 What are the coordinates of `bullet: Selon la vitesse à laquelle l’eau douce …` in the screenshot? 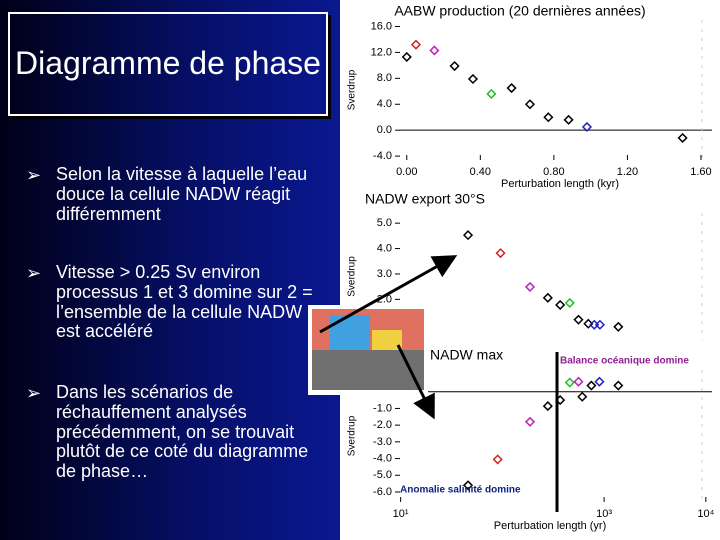 It's located at (182, 194).